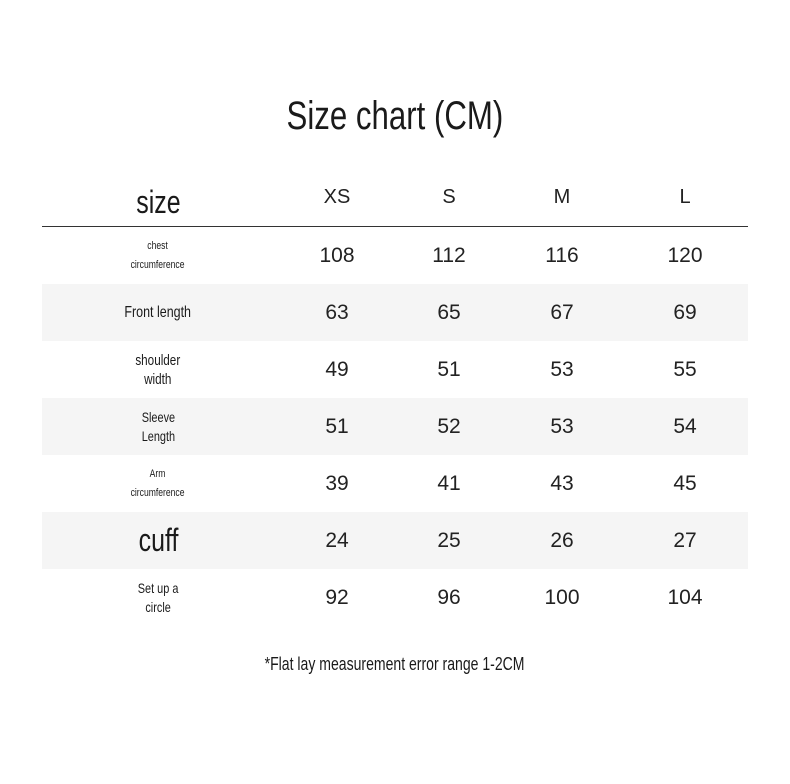  I want to click on row-label-line: Set up a, so click(158, 587).